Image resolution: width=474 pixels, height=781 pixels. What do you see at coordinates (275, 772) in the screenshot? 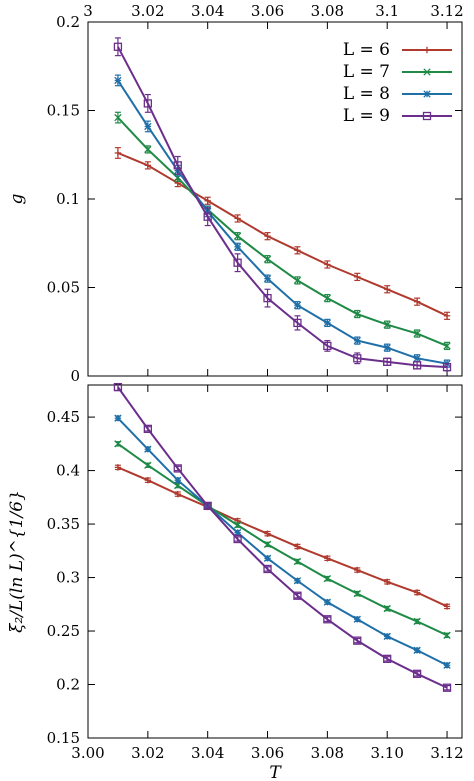
I see `x-axis-label: T` at bounding box center [275, 772].